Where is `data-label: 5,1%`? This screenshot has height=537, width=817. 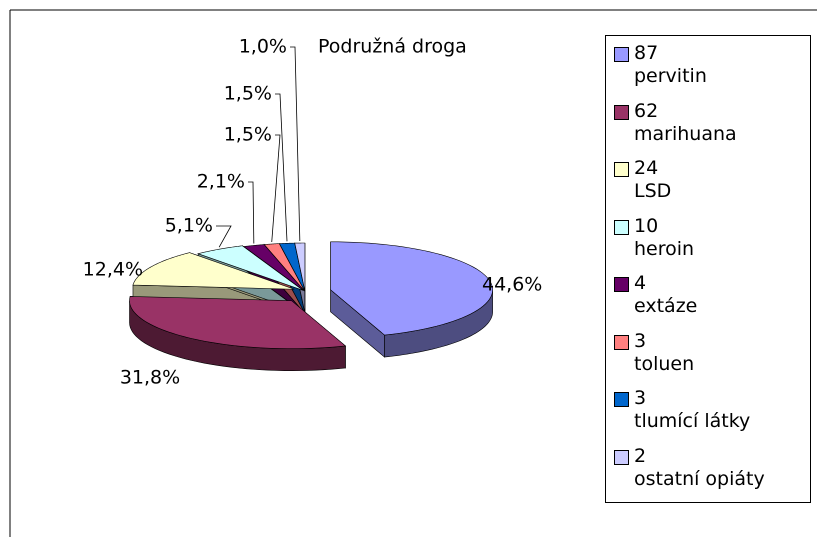
data-label: 5,1% is located at coordinates (189, 226).